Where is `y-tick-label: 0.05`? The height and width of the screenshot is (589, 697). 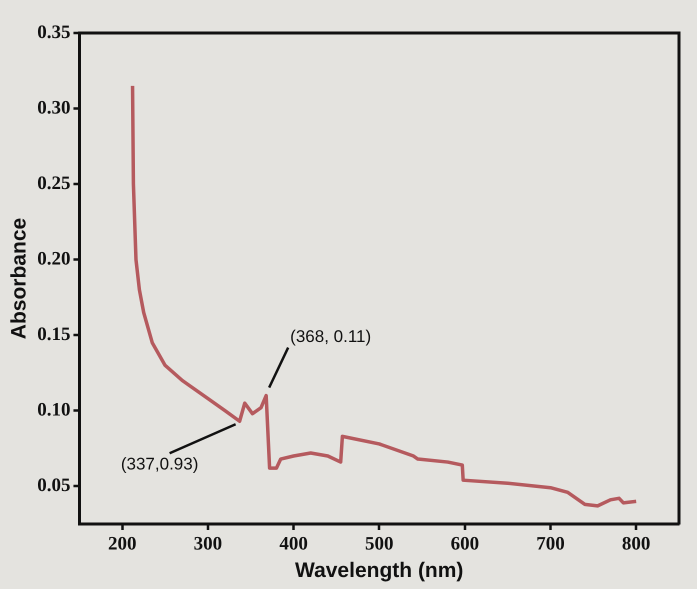
y-tick-label: 0.05 is located at coordinates (53, 485).